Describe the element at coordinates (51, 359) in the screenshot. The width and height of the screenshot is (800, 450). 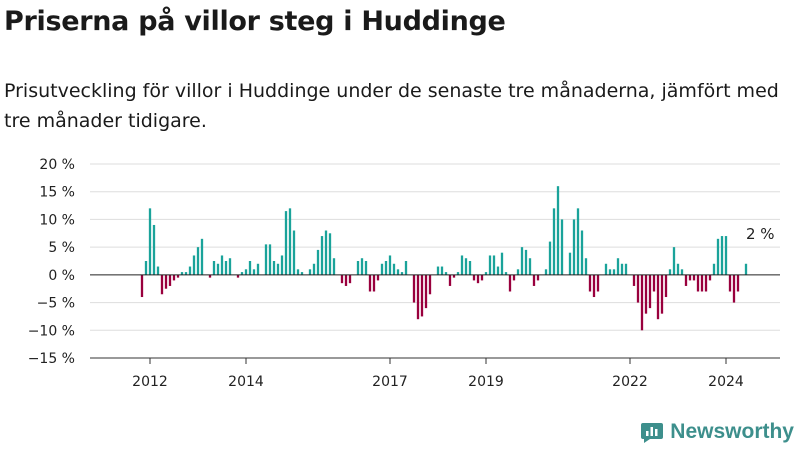
I see `y-tick-label: −15 %` at that location.